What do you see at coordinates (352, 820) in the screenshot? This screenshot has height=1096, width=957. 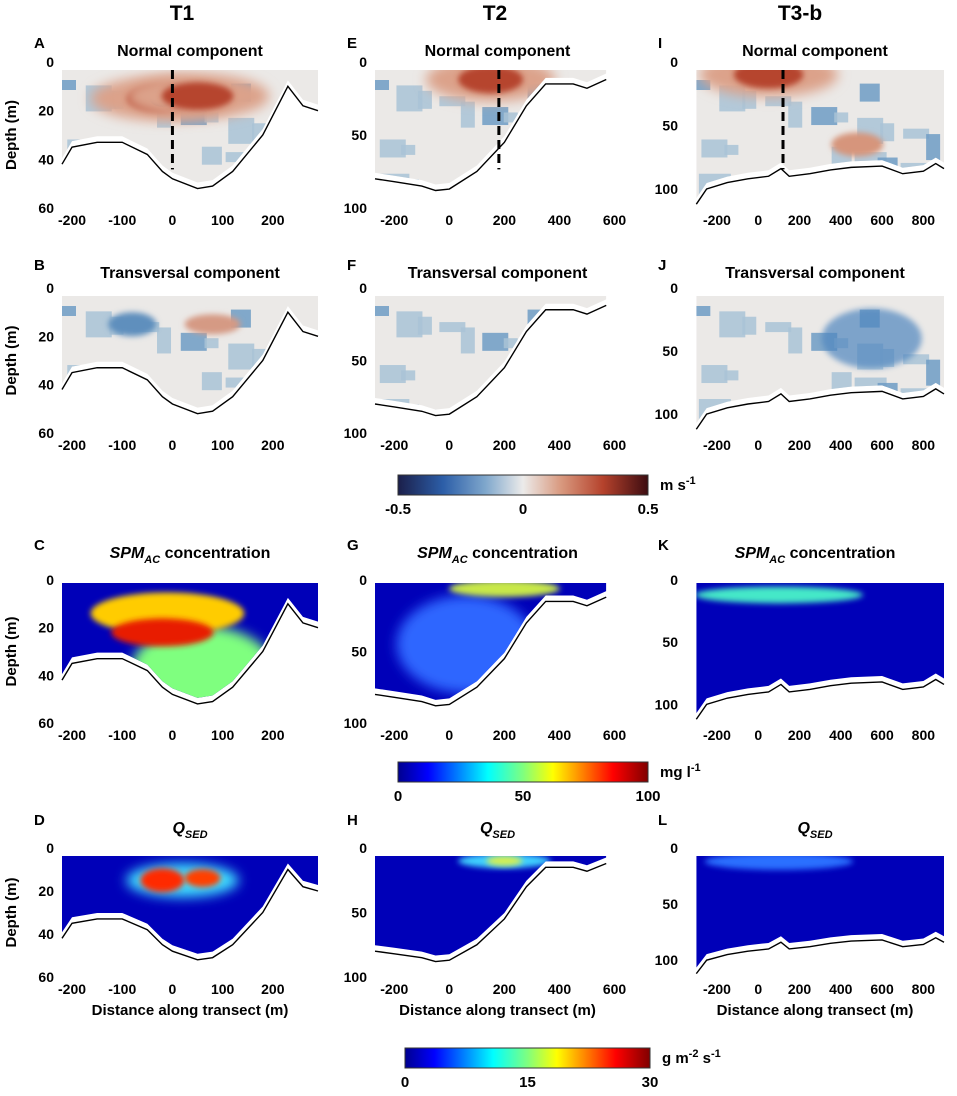 I see `panel-letter: H` at bounding box center [352, 820].